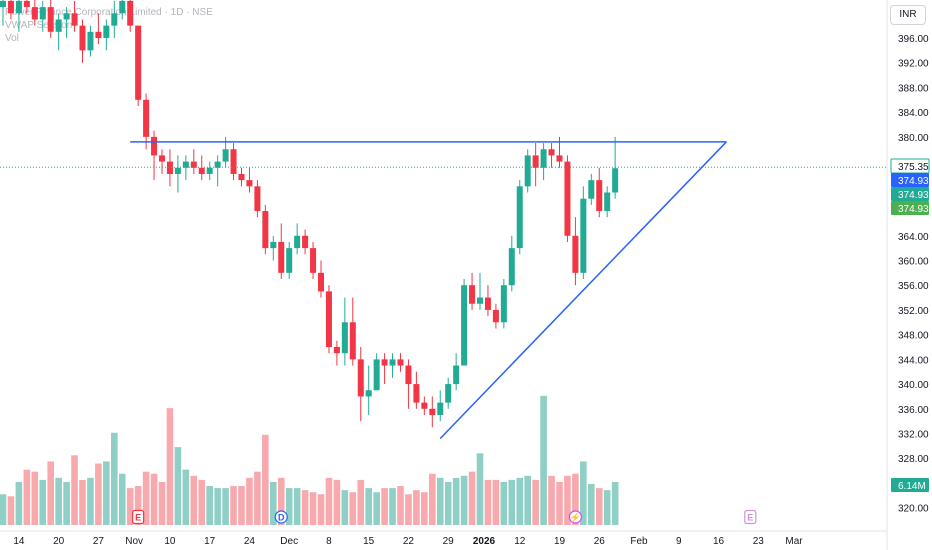  I want to click on currency-badge: INR, so click(908, 15).